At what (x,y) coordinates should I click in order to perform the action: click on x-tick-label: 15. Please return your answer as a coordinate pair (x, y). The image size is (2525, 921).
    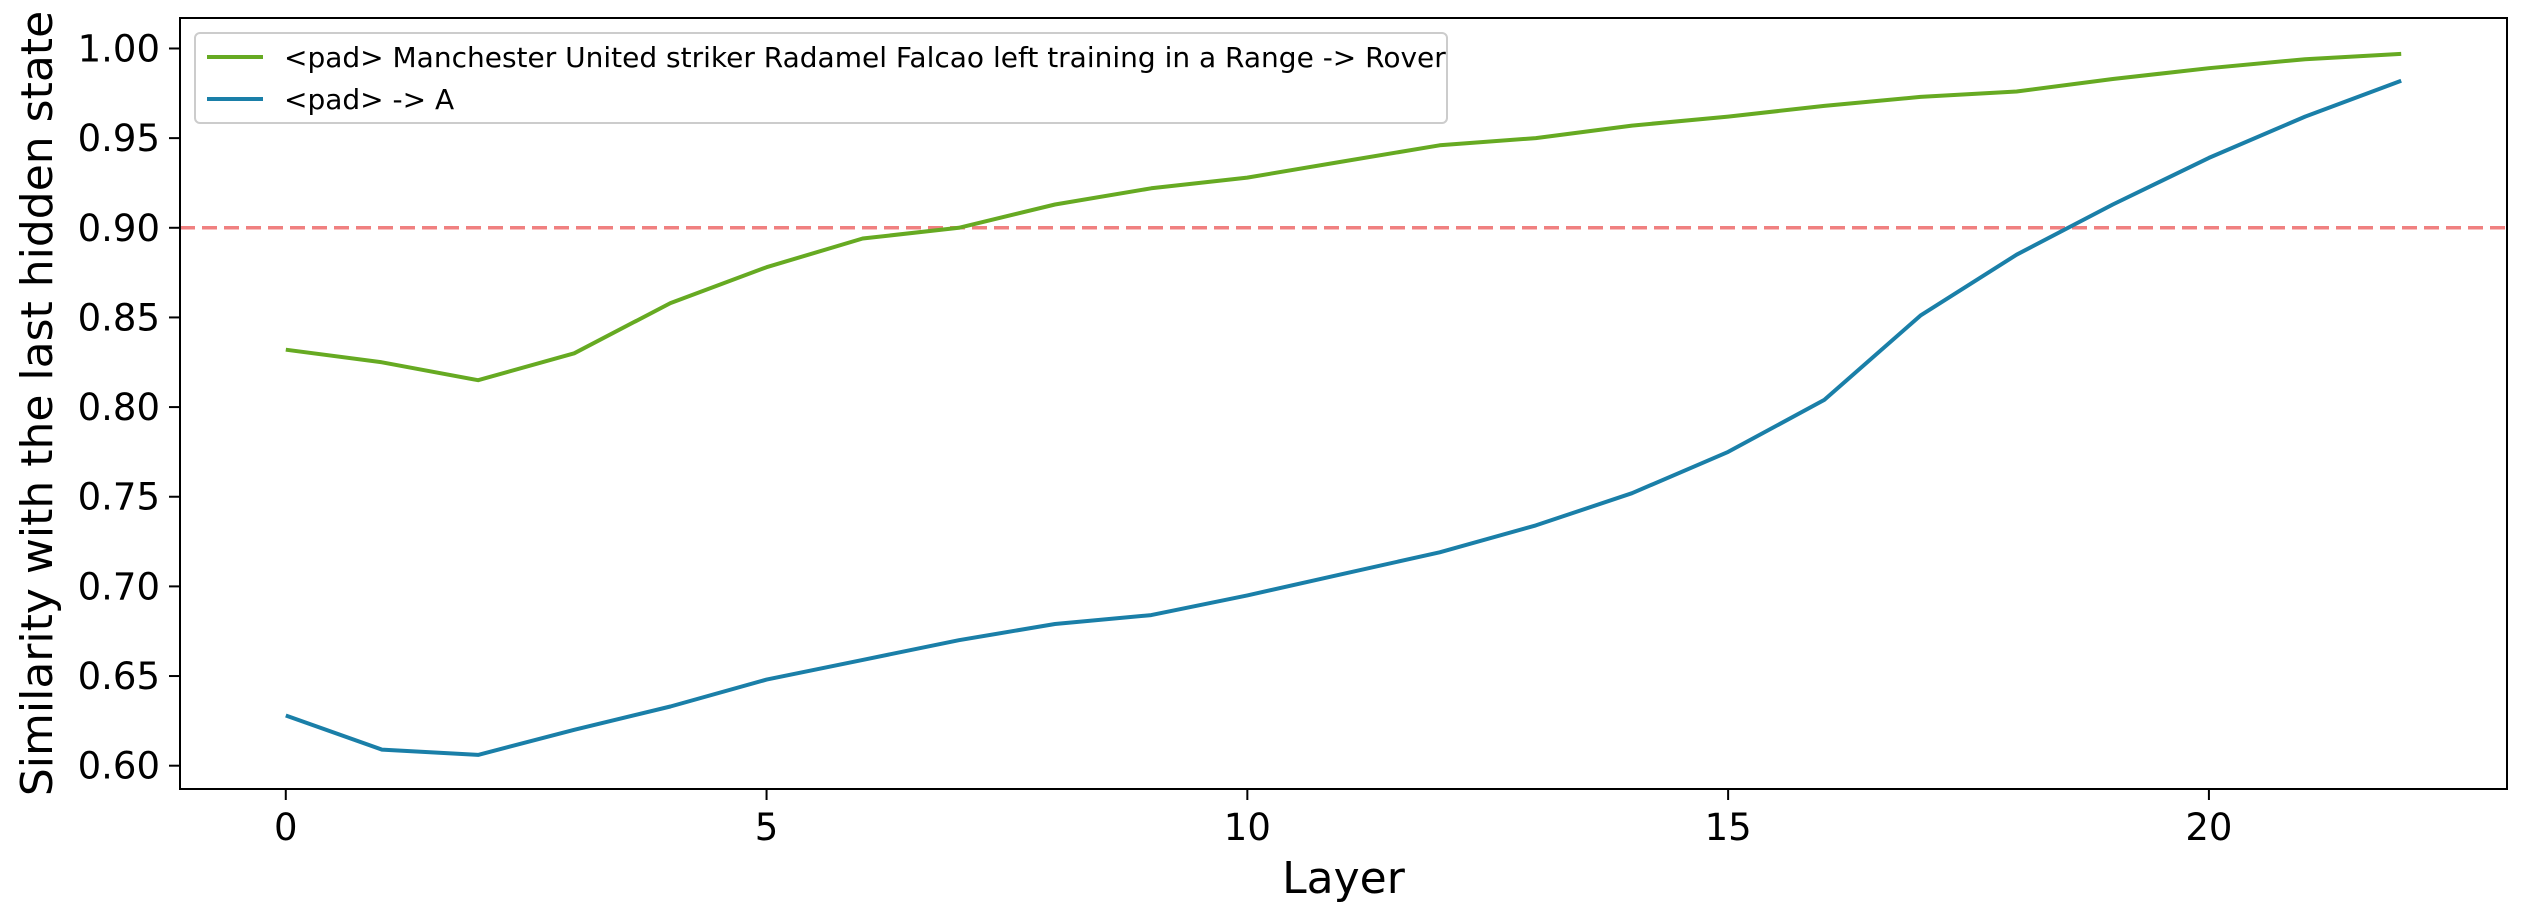
    Looking at the image, I should click on (1728, 827).